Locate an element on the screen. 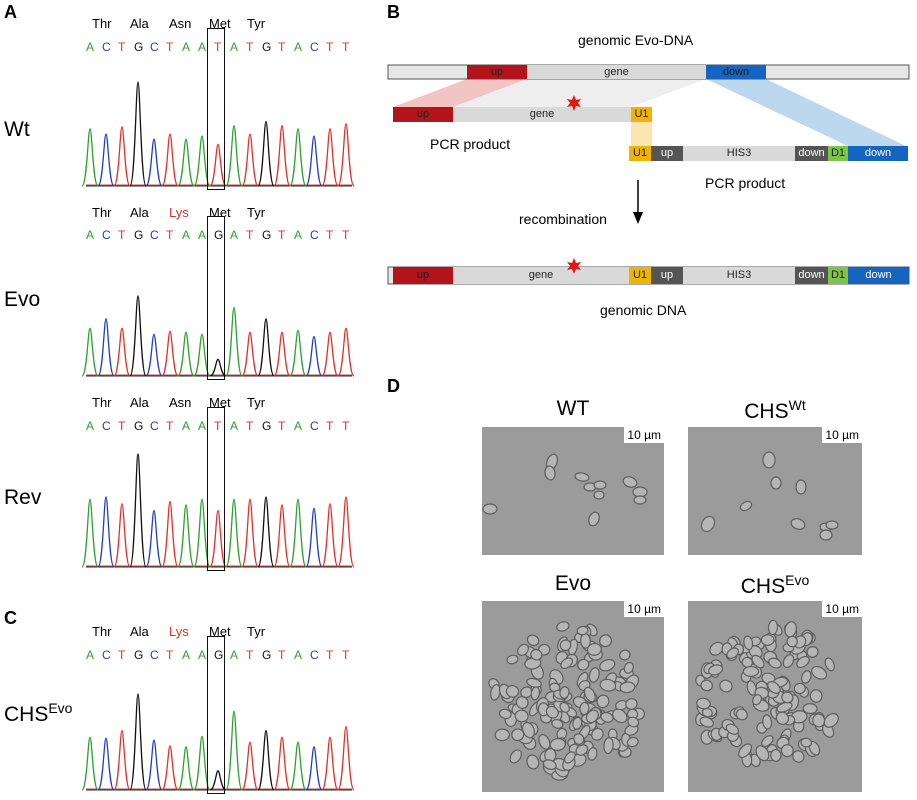 This screenshot has width=917, height=800. sequence-base-rev-4: C is located at coordinates (154, 426).